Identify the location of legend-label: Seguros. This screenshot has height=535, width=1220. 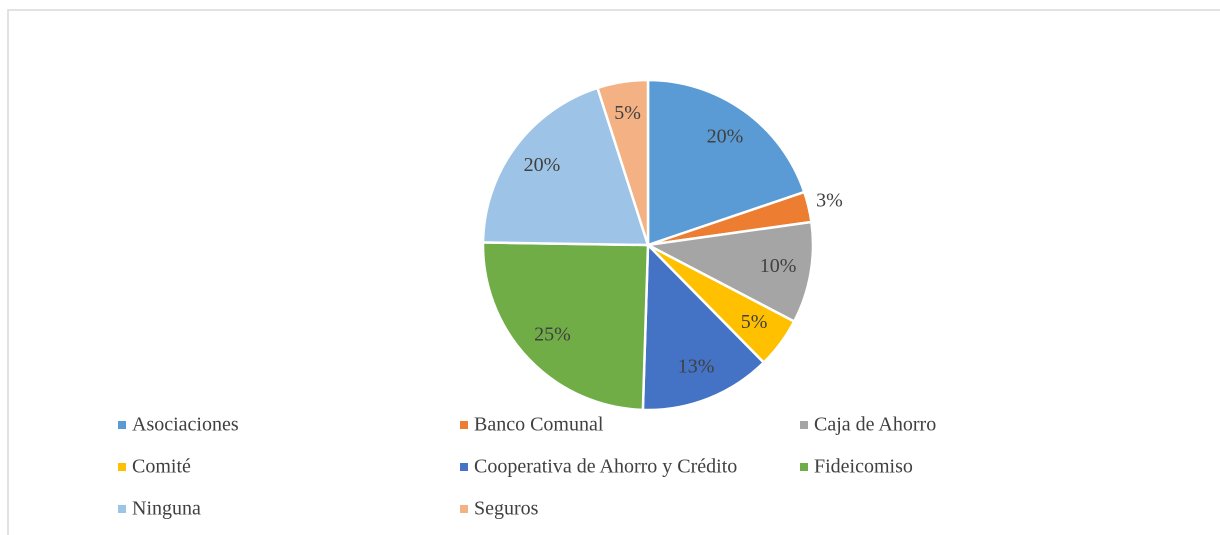
(506, 509).